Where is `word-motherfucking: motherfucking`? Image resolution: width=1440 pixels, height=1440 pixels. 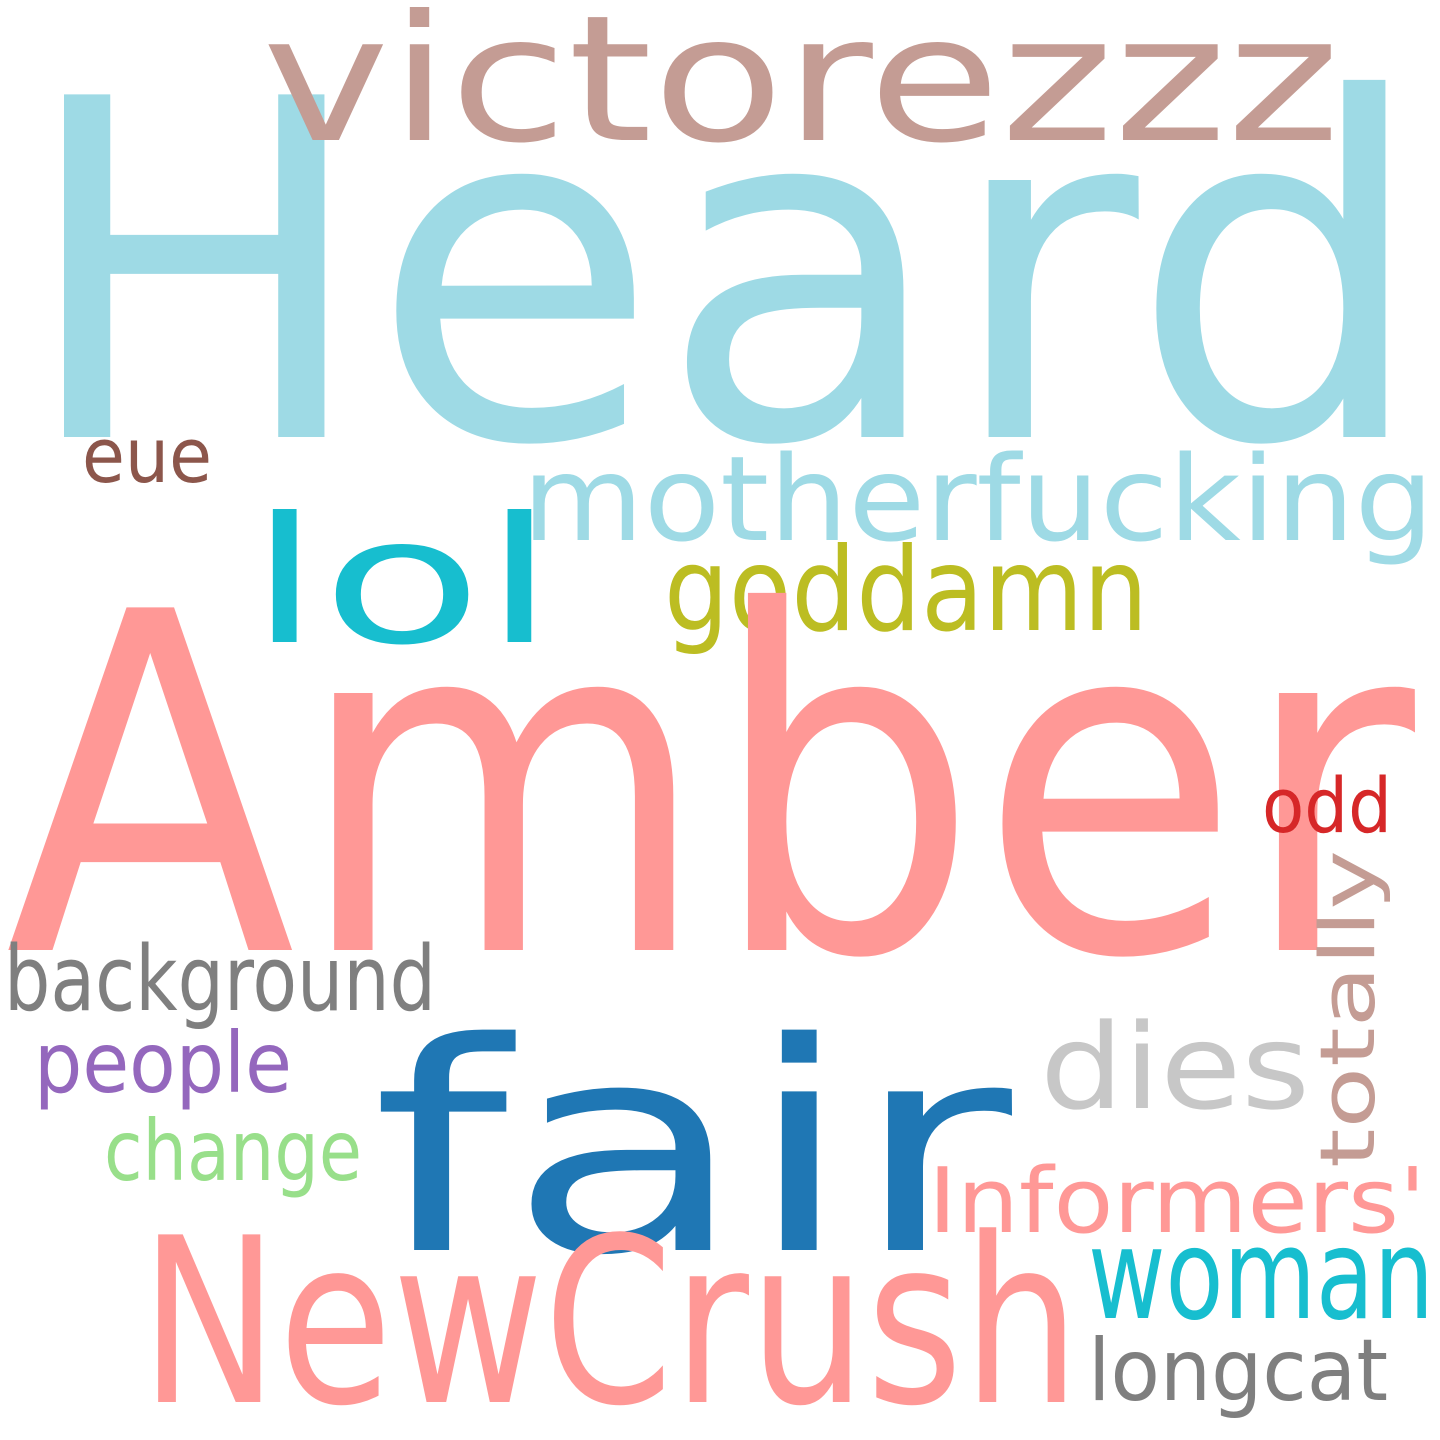 word-motherfucking: motherfucking is located at coordinates (978, 499).